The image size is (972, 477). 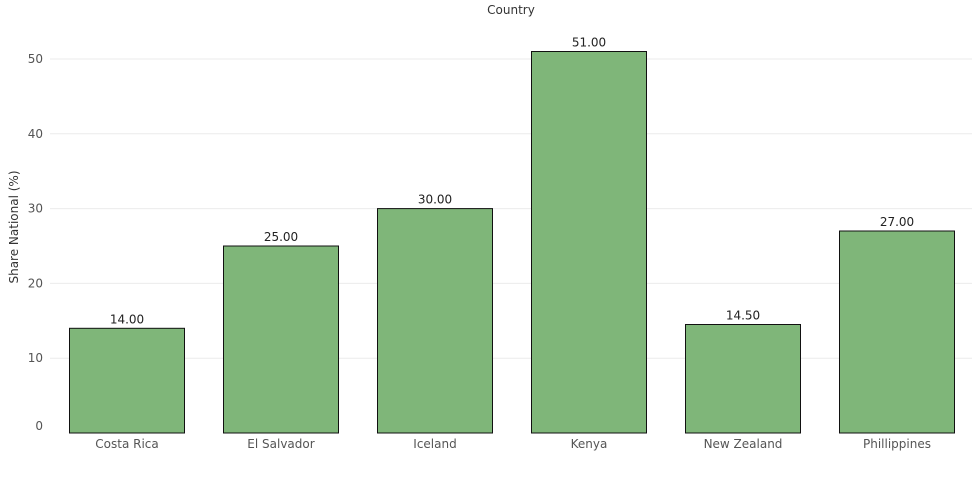 What do you see at coordinates (127, 380) in the screenshot?
I see `bar-costa-rica` at bounding box center [127, 380].